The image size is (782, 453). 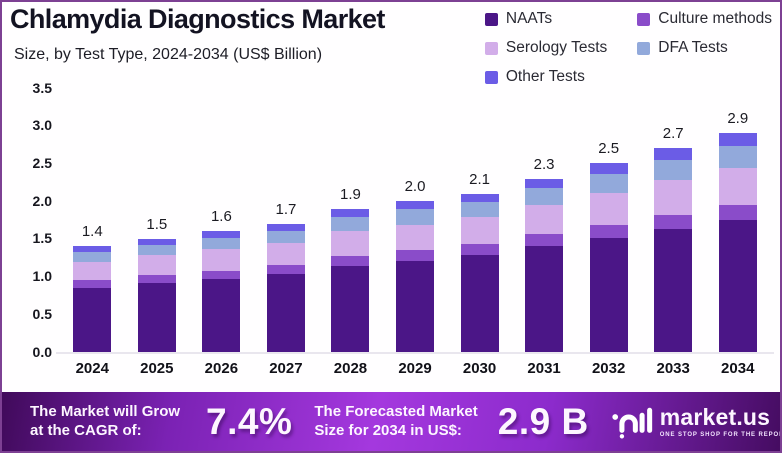 I want to click on y-axis-tick: 1.0, so click(x=42, y=276).